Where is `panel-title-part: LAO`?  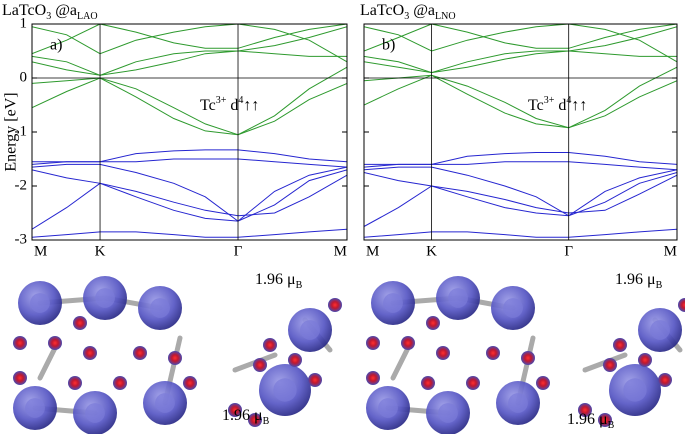 panel-title-part: LAO is located at coordinates (87, 16).